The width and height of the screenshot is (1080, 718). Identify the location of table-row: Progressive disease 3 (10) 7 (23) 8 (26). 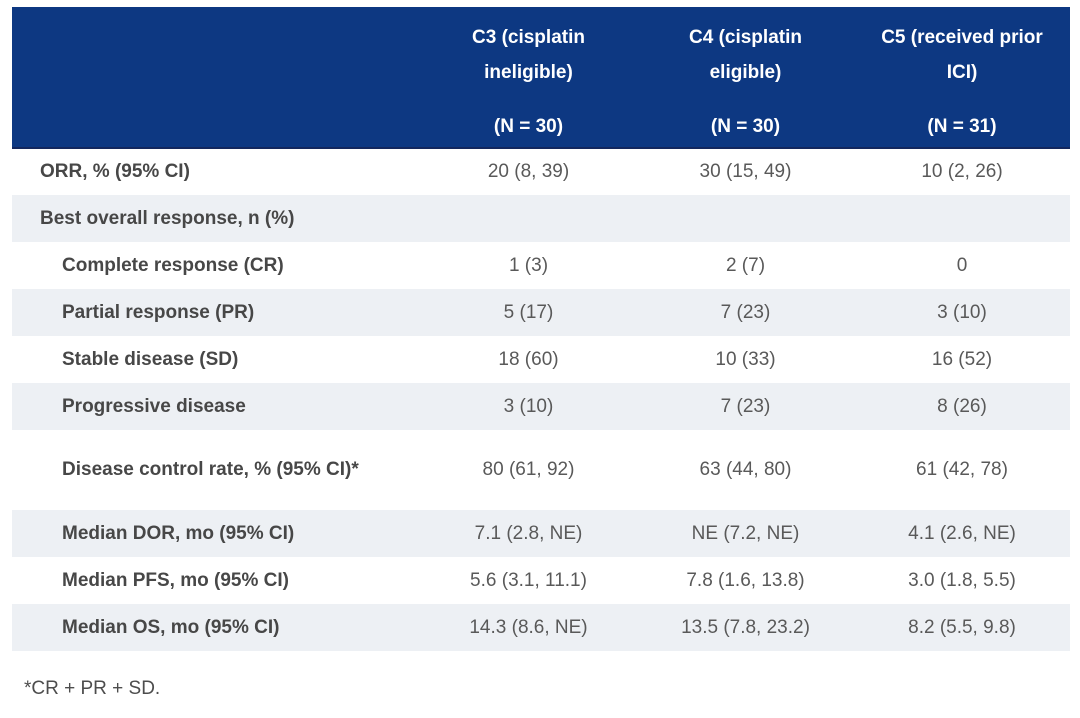
(541, 406).